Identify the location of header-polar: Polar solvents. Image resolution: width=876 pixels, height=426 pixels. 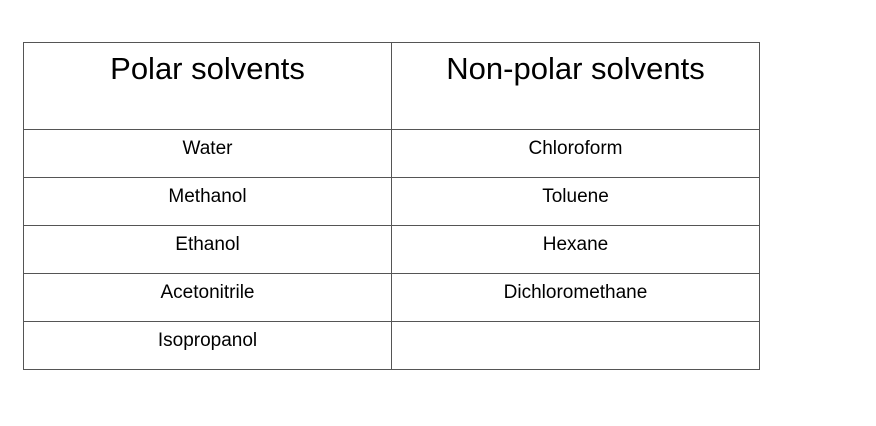
(207, 86).